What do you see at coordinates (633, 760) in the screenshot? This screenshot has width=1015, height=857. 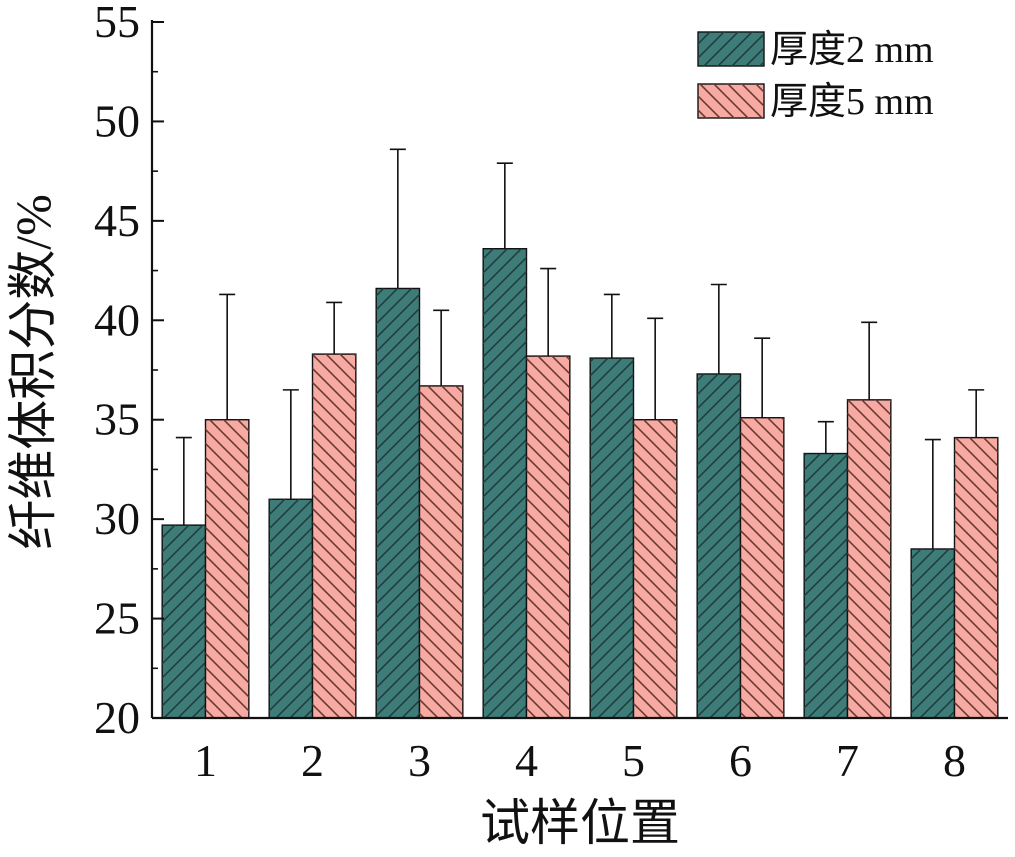 I see `x-tick-label: 5` at bounding box center [633, 760].